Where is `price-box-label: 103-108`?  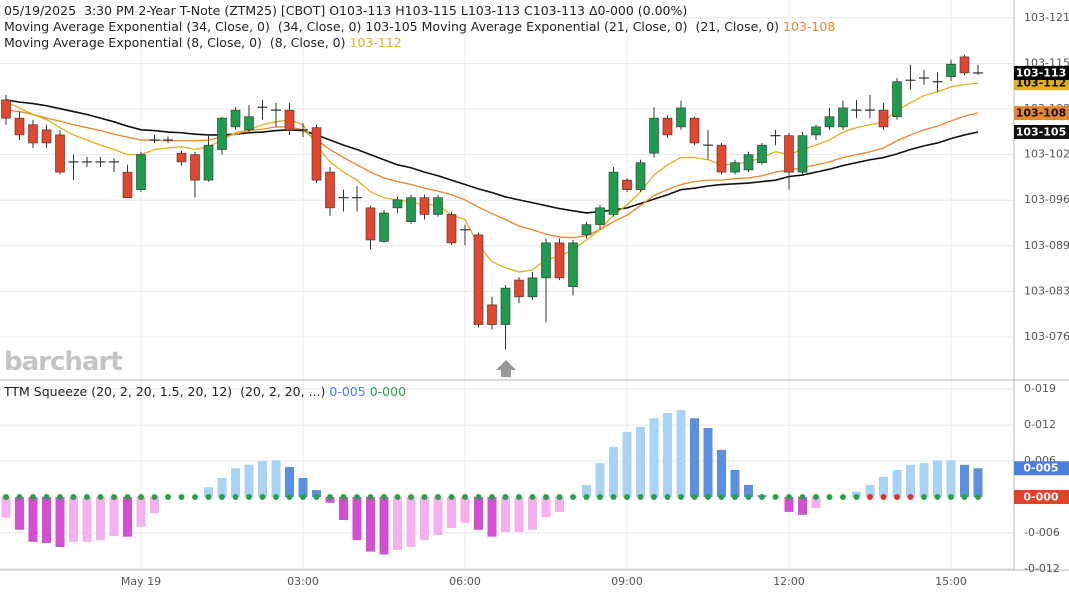
price-box-label: 103-108 is located at coordinates (1041, 113).